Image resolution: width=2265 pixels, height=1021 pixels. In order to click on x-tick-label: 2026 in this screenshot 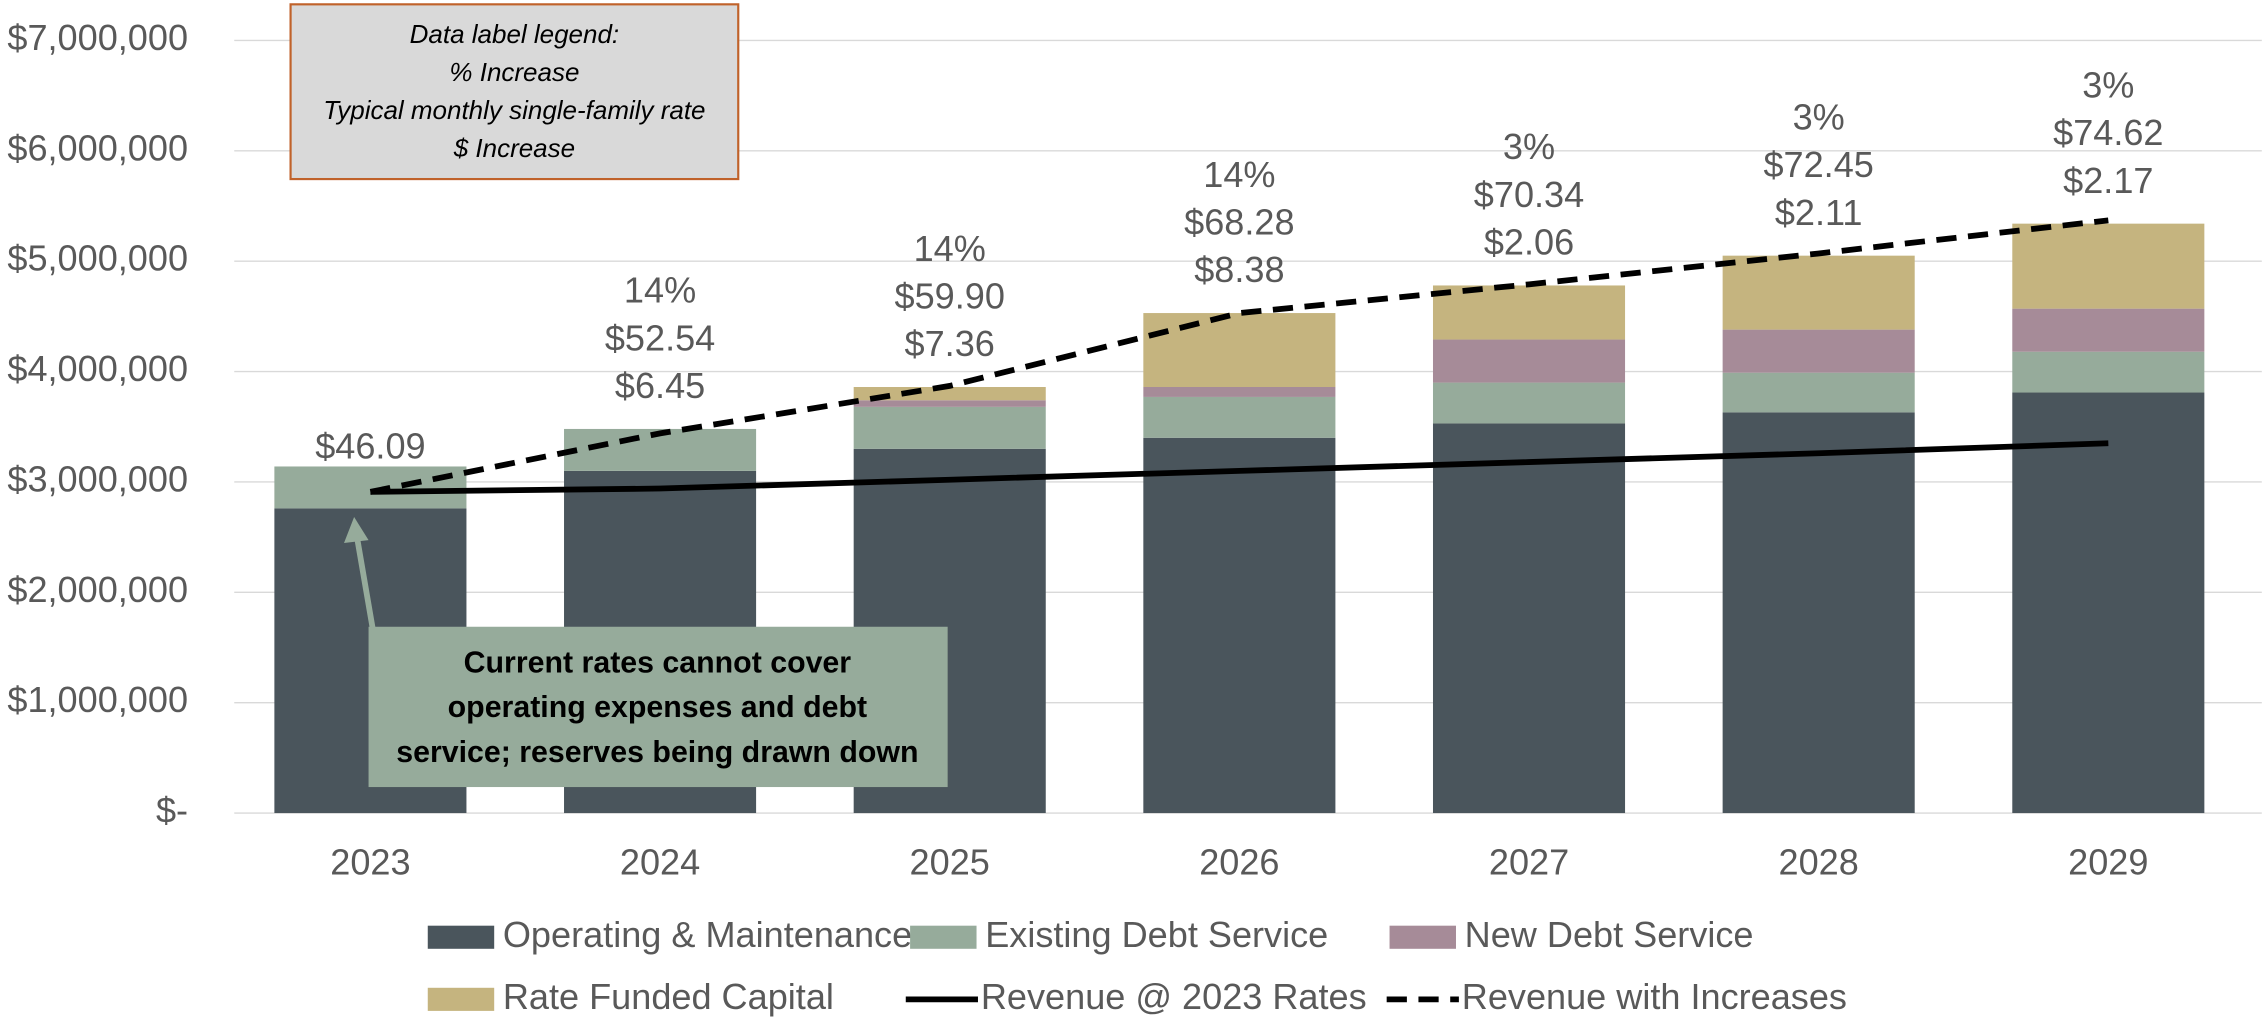, I will do `click(1239, 862)`.